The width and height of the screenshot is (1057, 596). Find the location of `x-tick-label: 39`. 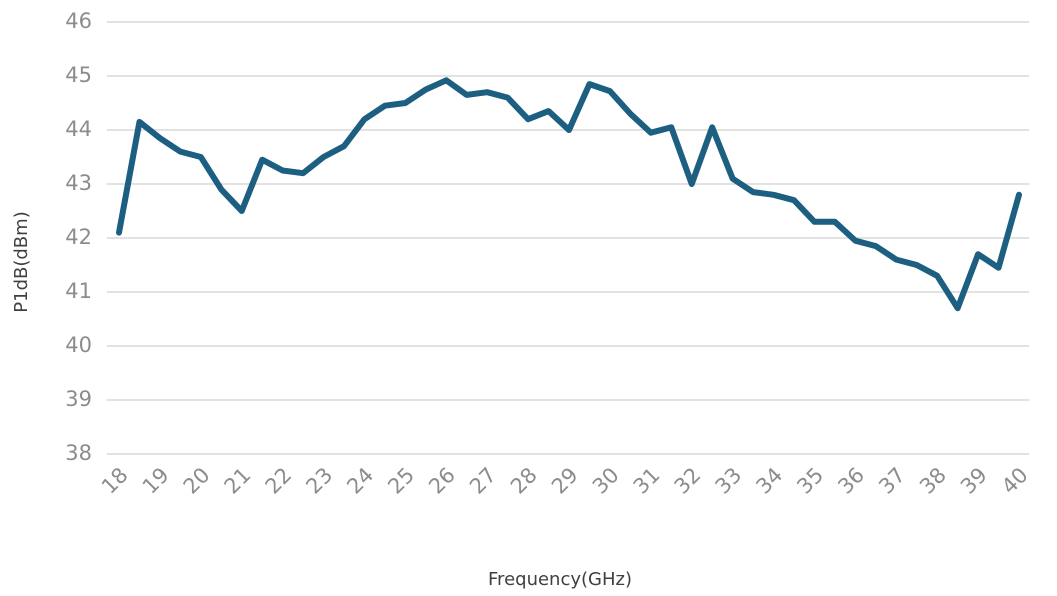

x-tick-label: 39 is located at coordinates (974, 481).